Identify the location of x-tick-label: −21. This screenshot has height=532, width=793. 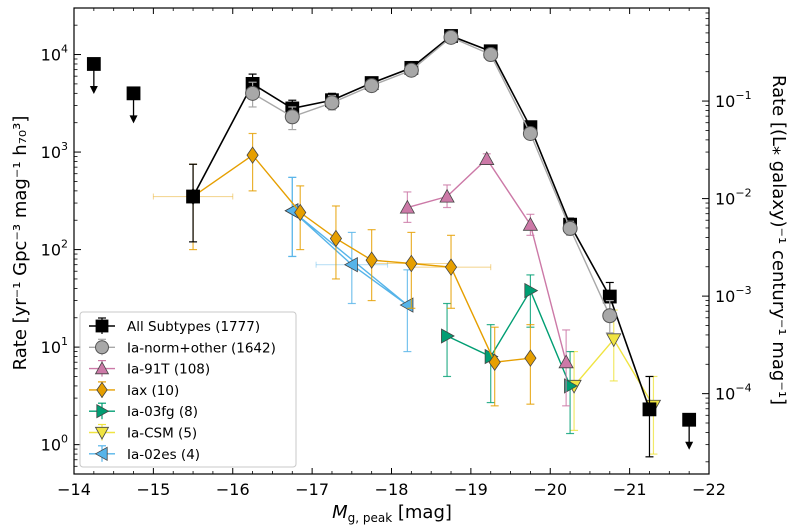
(630, 489).